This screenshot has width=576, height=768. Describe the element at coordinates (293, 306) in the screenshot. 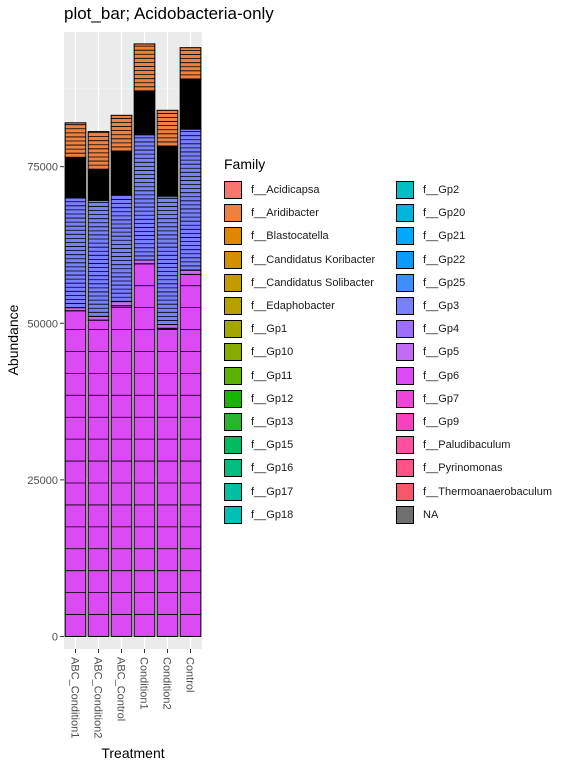

I see `legend-label: f__Edaphobacter` at that location.